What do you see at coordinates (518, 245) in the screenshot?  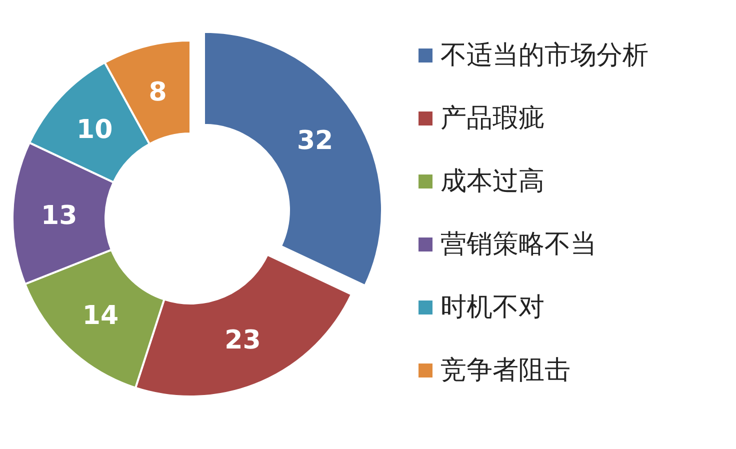 I see `legend-label: 营销策略不当` at bounding box center [518, 245].